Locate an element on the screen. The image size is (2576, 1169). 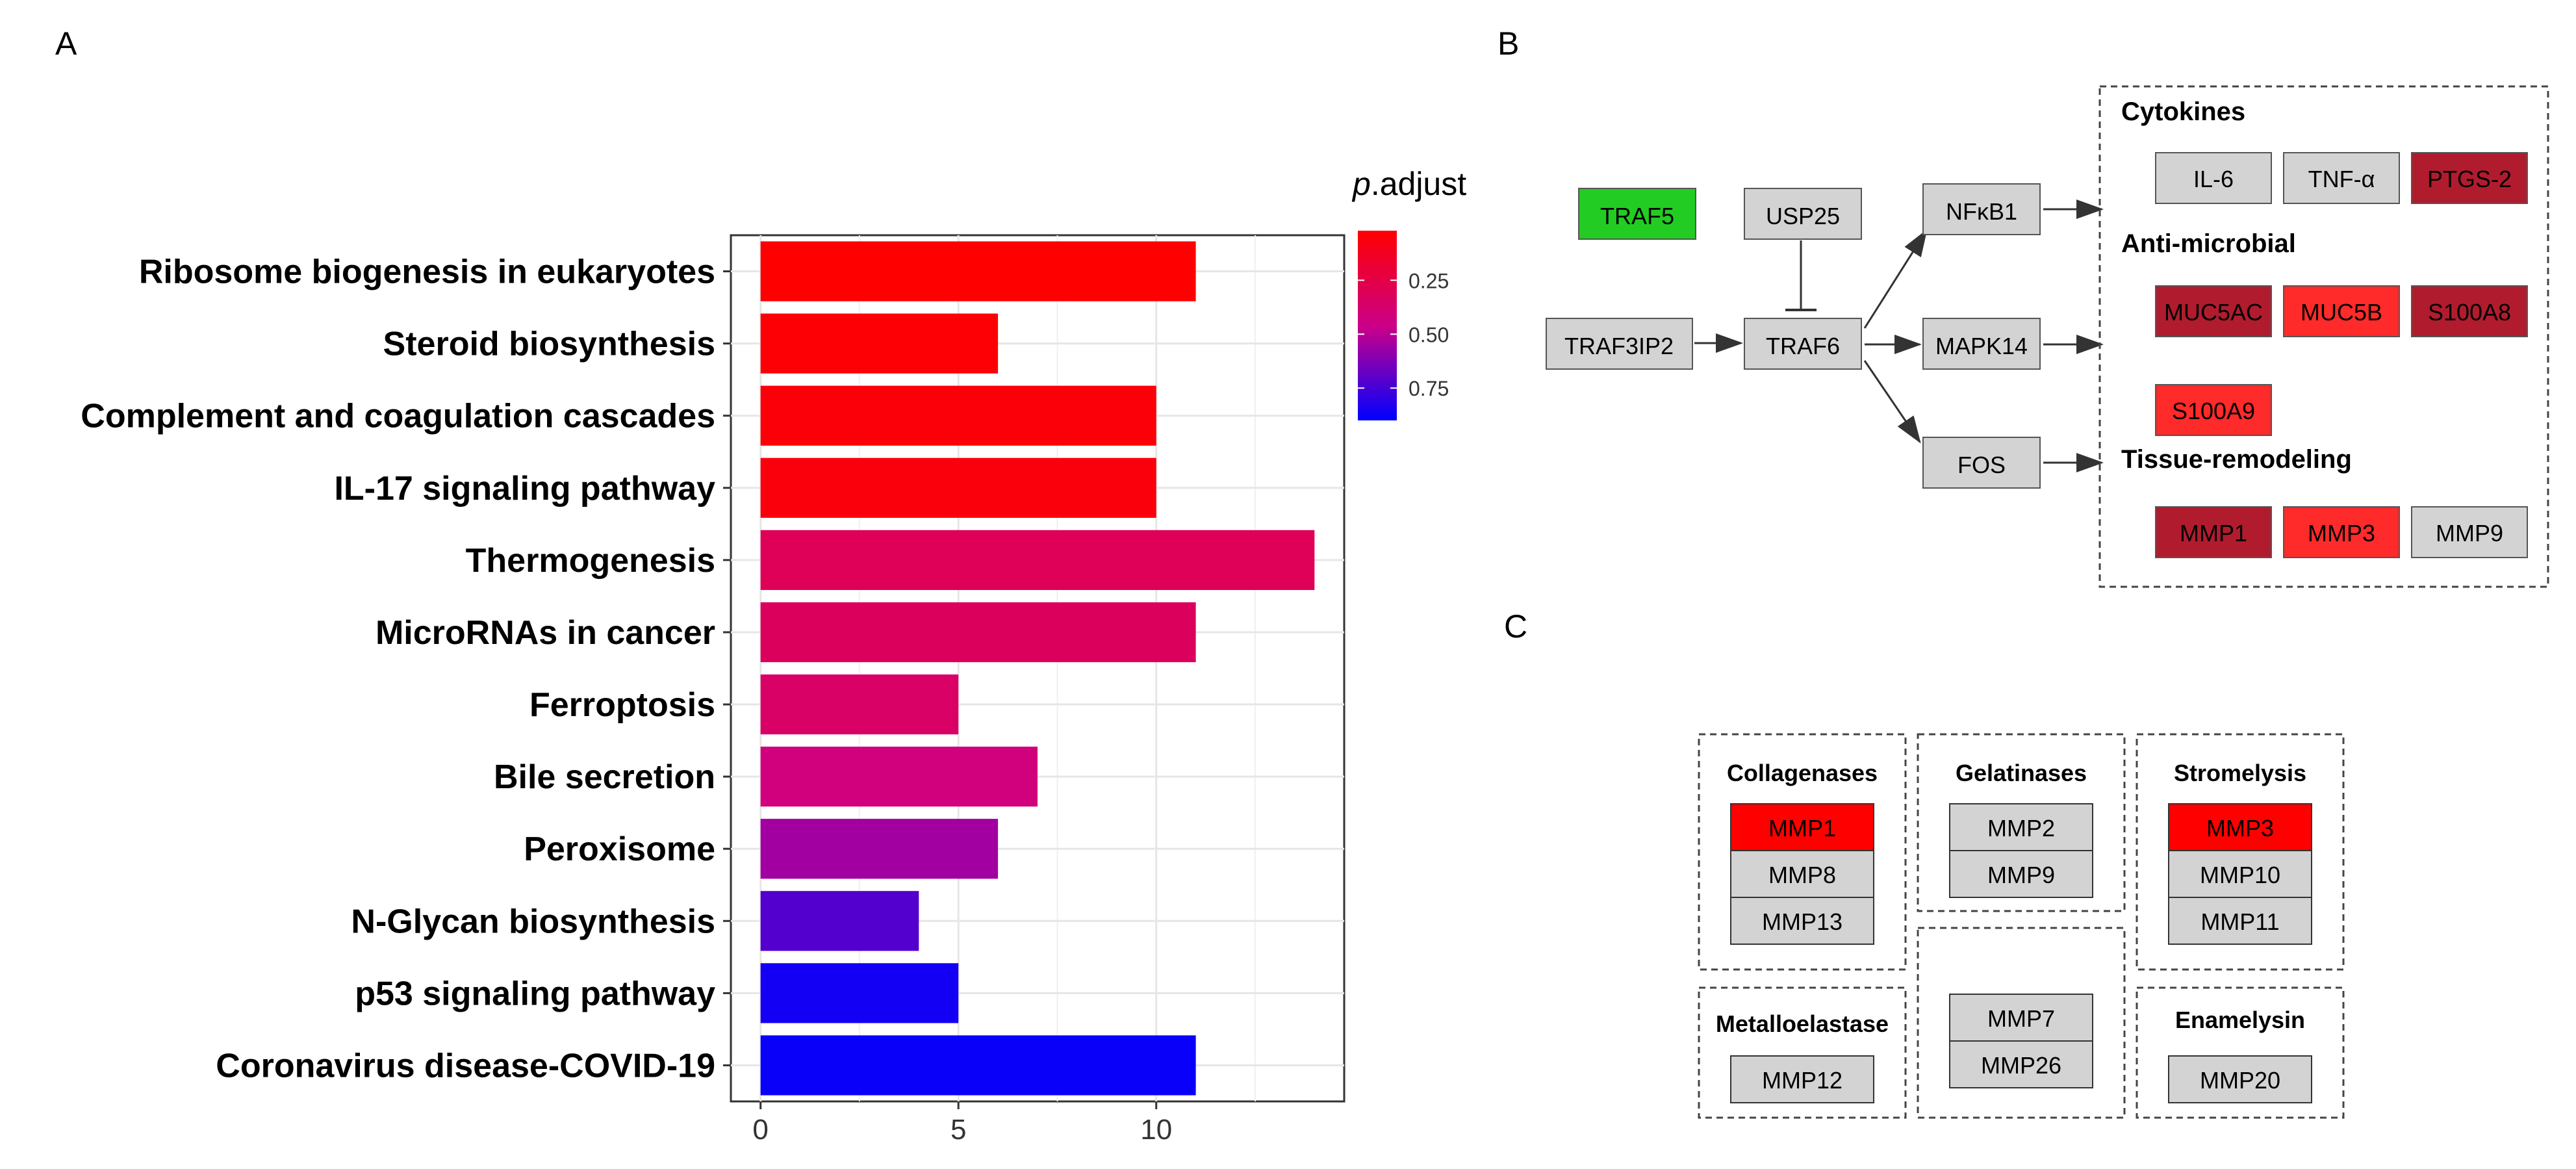
group-title-antimicrobial: Anti-microbial is located at coordinates (2208, 243).